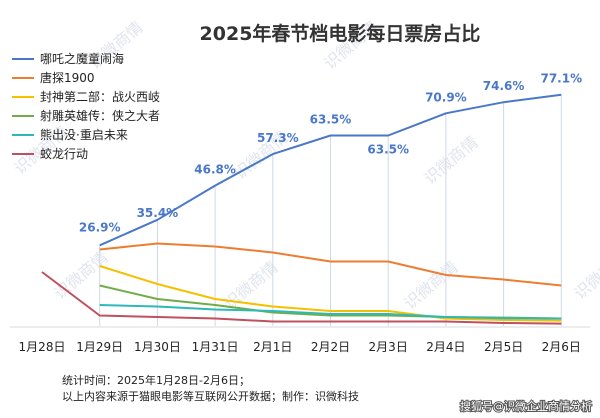 Image resolution: width=600 pixels, height=418 pixels. I want to click on legend-label: 唐探1900, so click(67, 77).